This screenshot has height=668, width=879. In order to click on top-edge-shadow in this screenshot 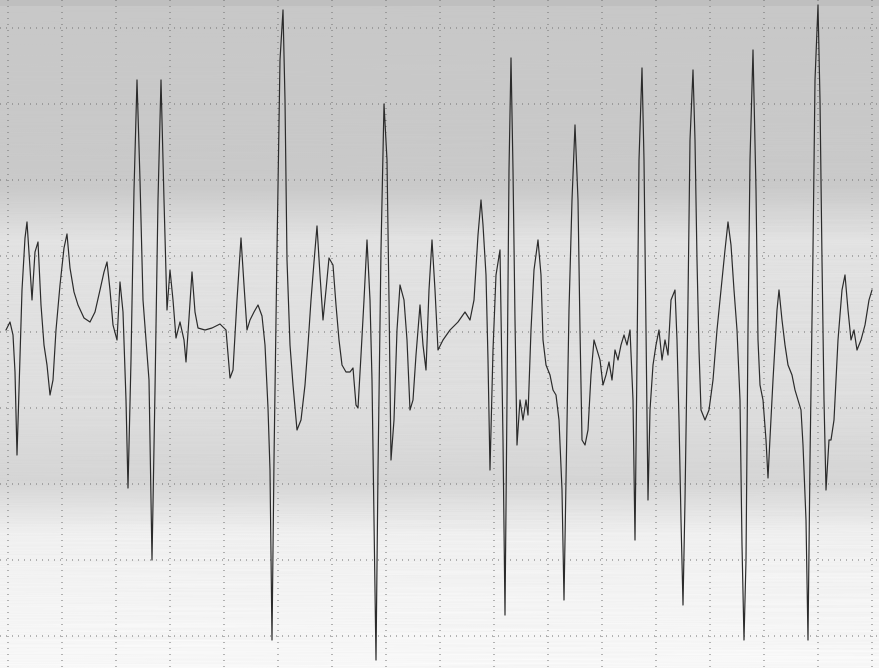, I will do `click(439, 3)`.